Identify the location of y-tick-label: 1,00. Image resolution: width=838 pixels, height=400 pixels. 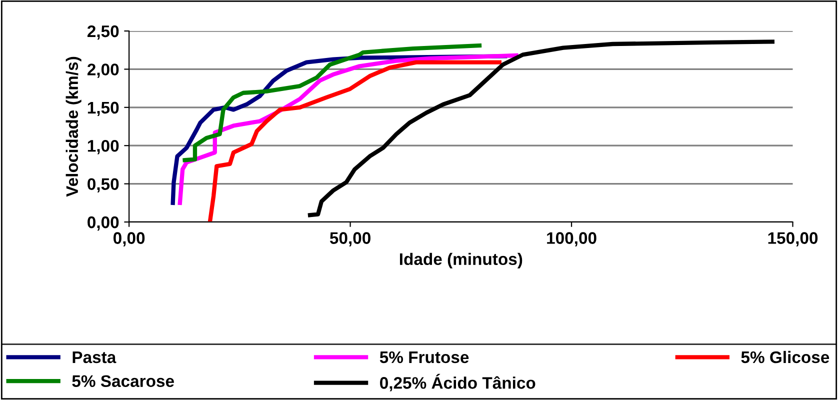
(103, 147).